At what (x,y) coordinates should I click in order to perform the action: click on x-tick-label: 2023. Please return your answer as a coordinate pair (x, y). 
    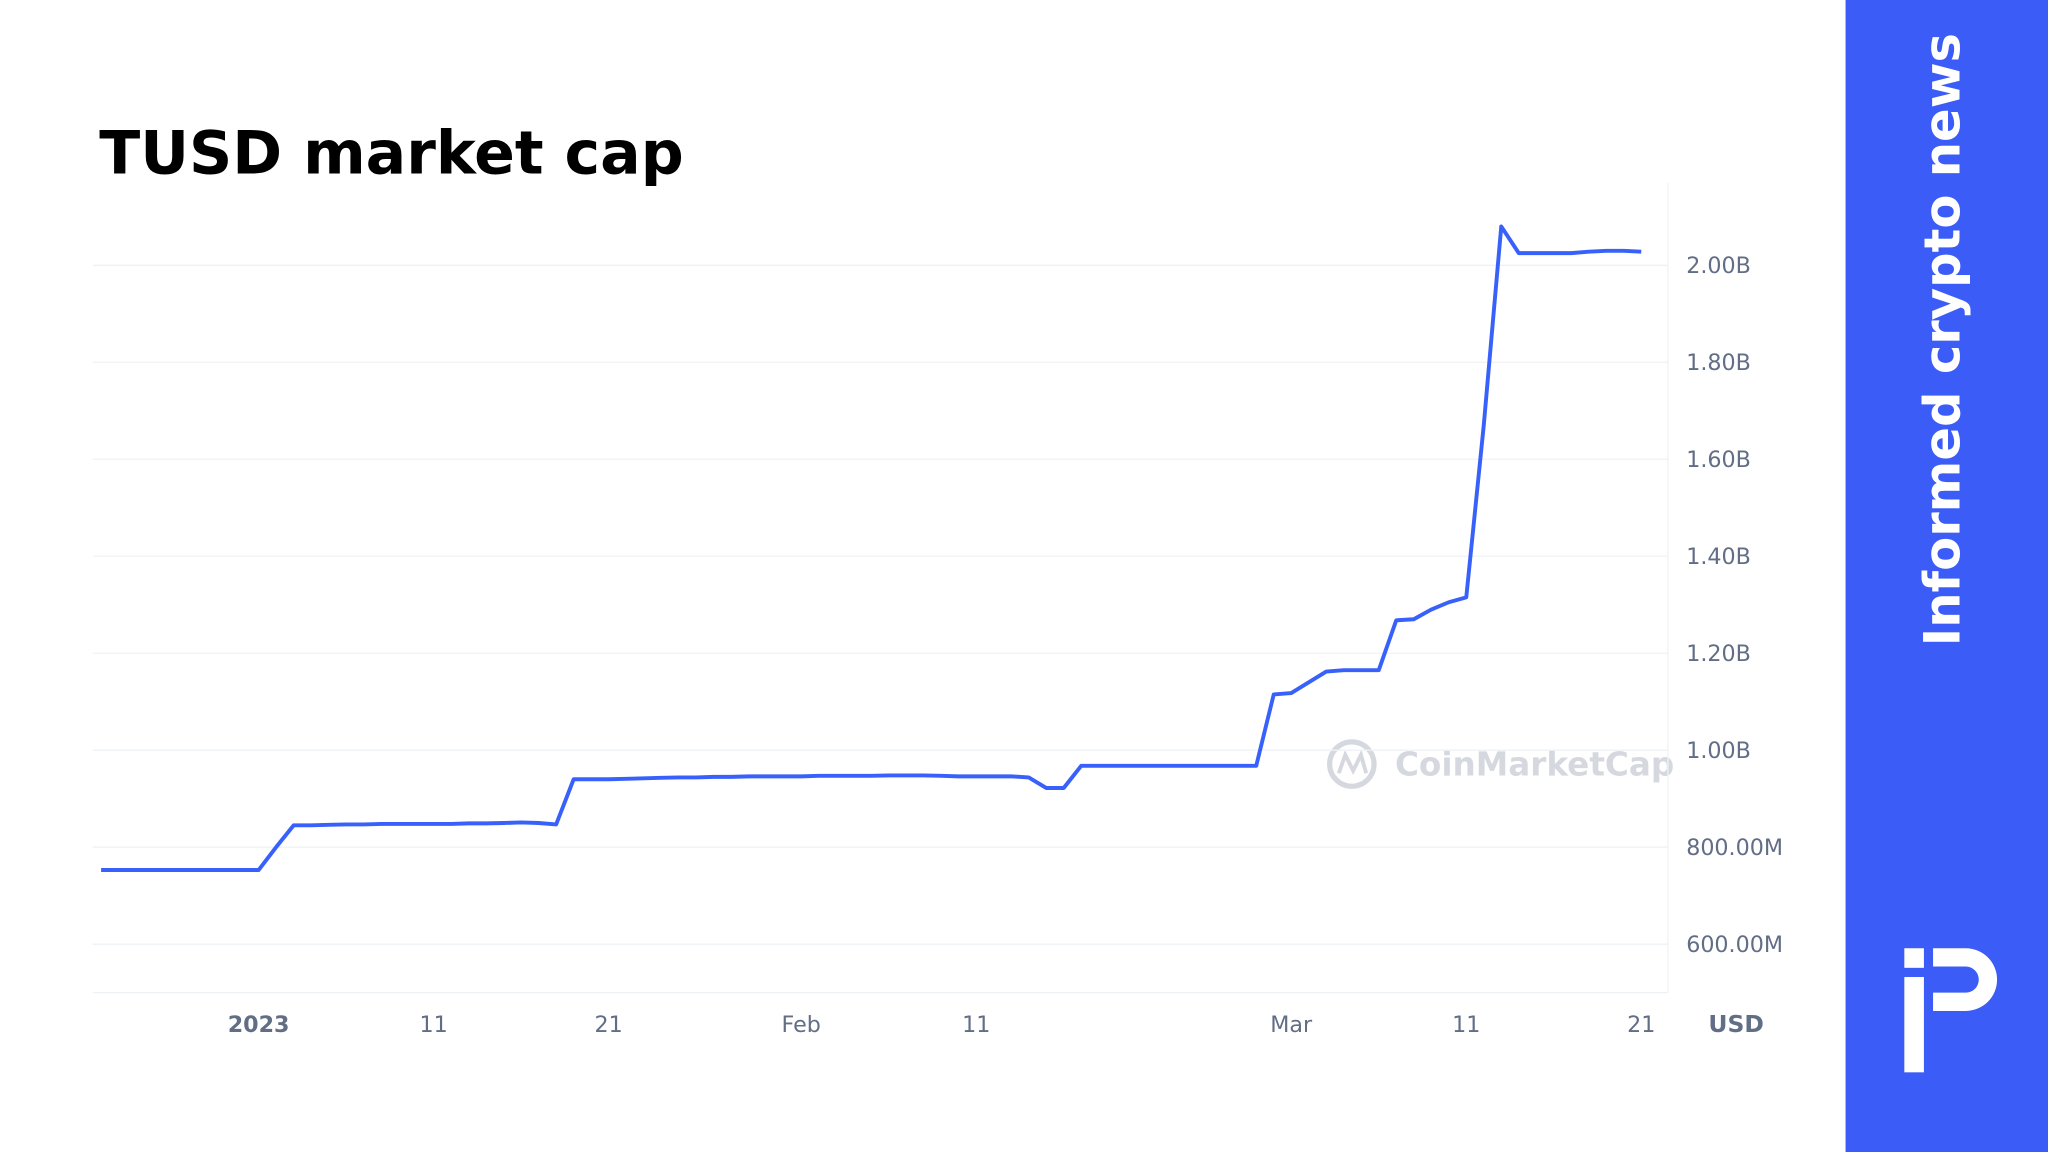
    Looking at the image, I should click on (259, 1025).